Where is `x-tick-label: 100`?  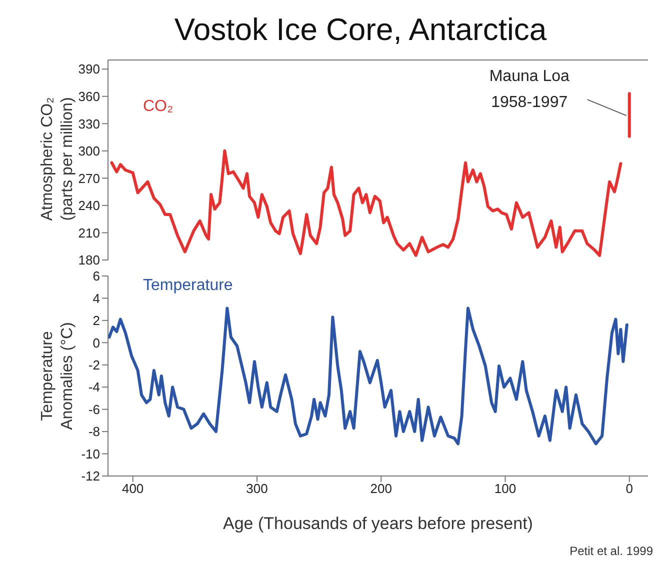
x-tick-label: 100 is located at coordinates (505, 488).